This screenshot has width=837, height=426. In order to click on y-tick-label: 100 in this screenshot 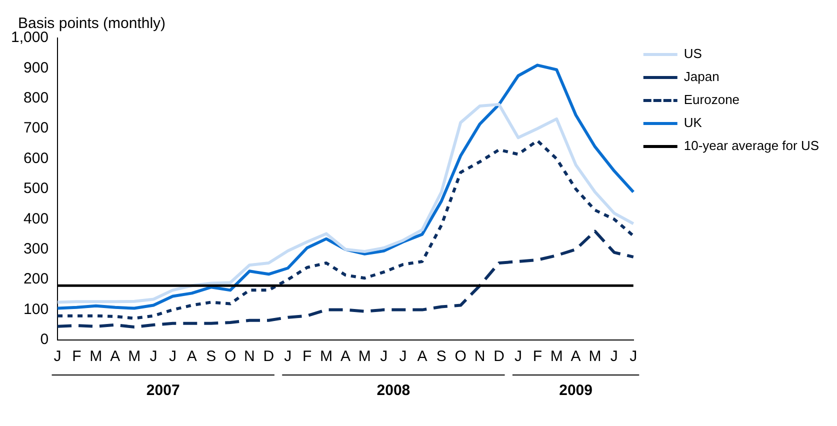, I will do `click(36, 309)`.